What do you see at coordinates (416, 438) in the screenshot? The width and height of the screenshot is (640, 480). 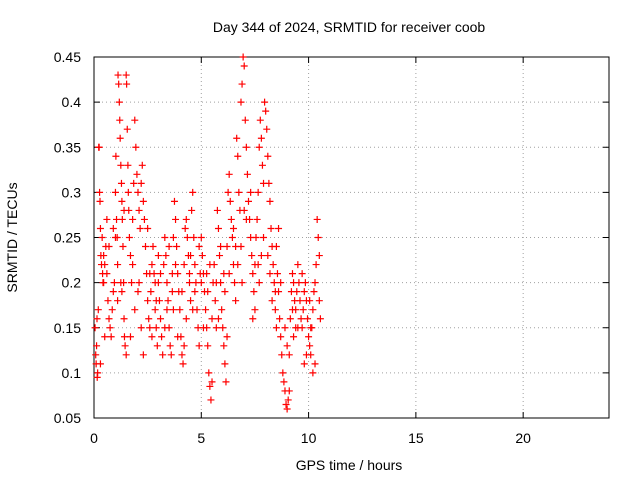 I see `x-tick-label: 15` at bounding box center [416, 438].